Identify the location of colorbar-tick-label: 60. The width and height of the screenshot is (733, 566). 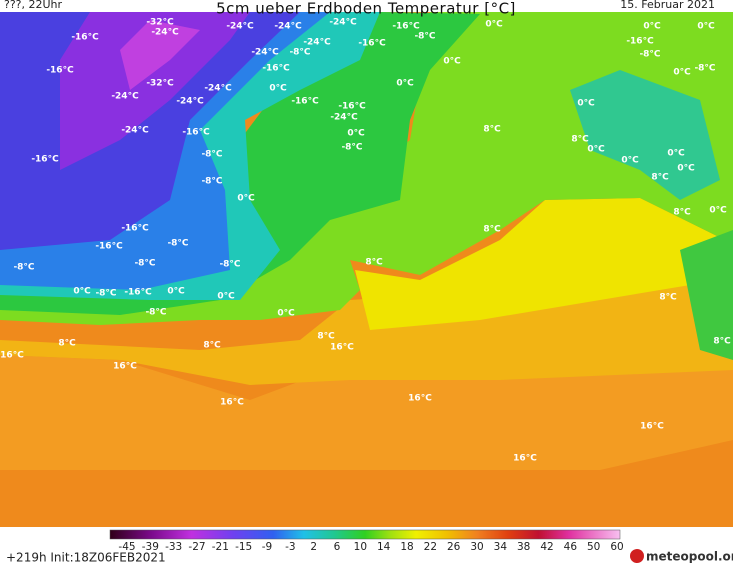
(616, 547).